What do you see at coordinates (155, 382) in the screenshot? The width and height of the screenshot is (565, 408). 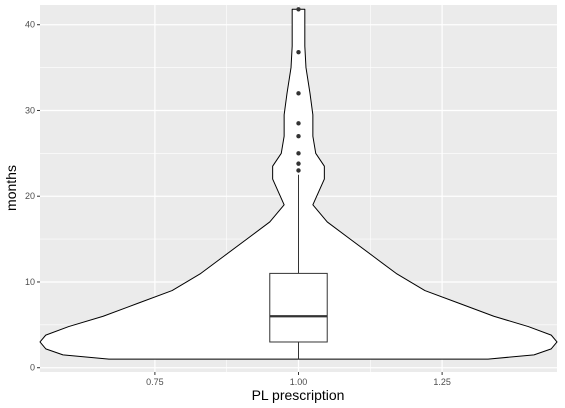 I see `x-tick-label: 0.75` at bounding box center [155, 382].